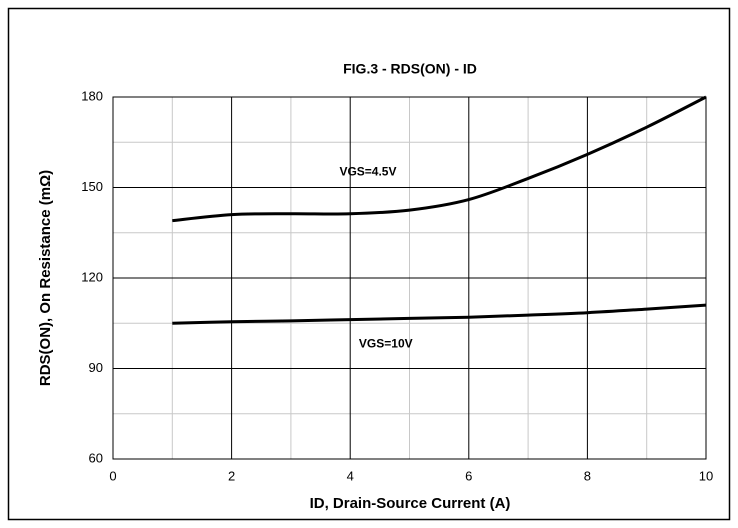 This screenshot has width=738, height=528. Describe the element at coordinates (96, 457) in the screenshot. I see `y-tick-label: 60` at that location.